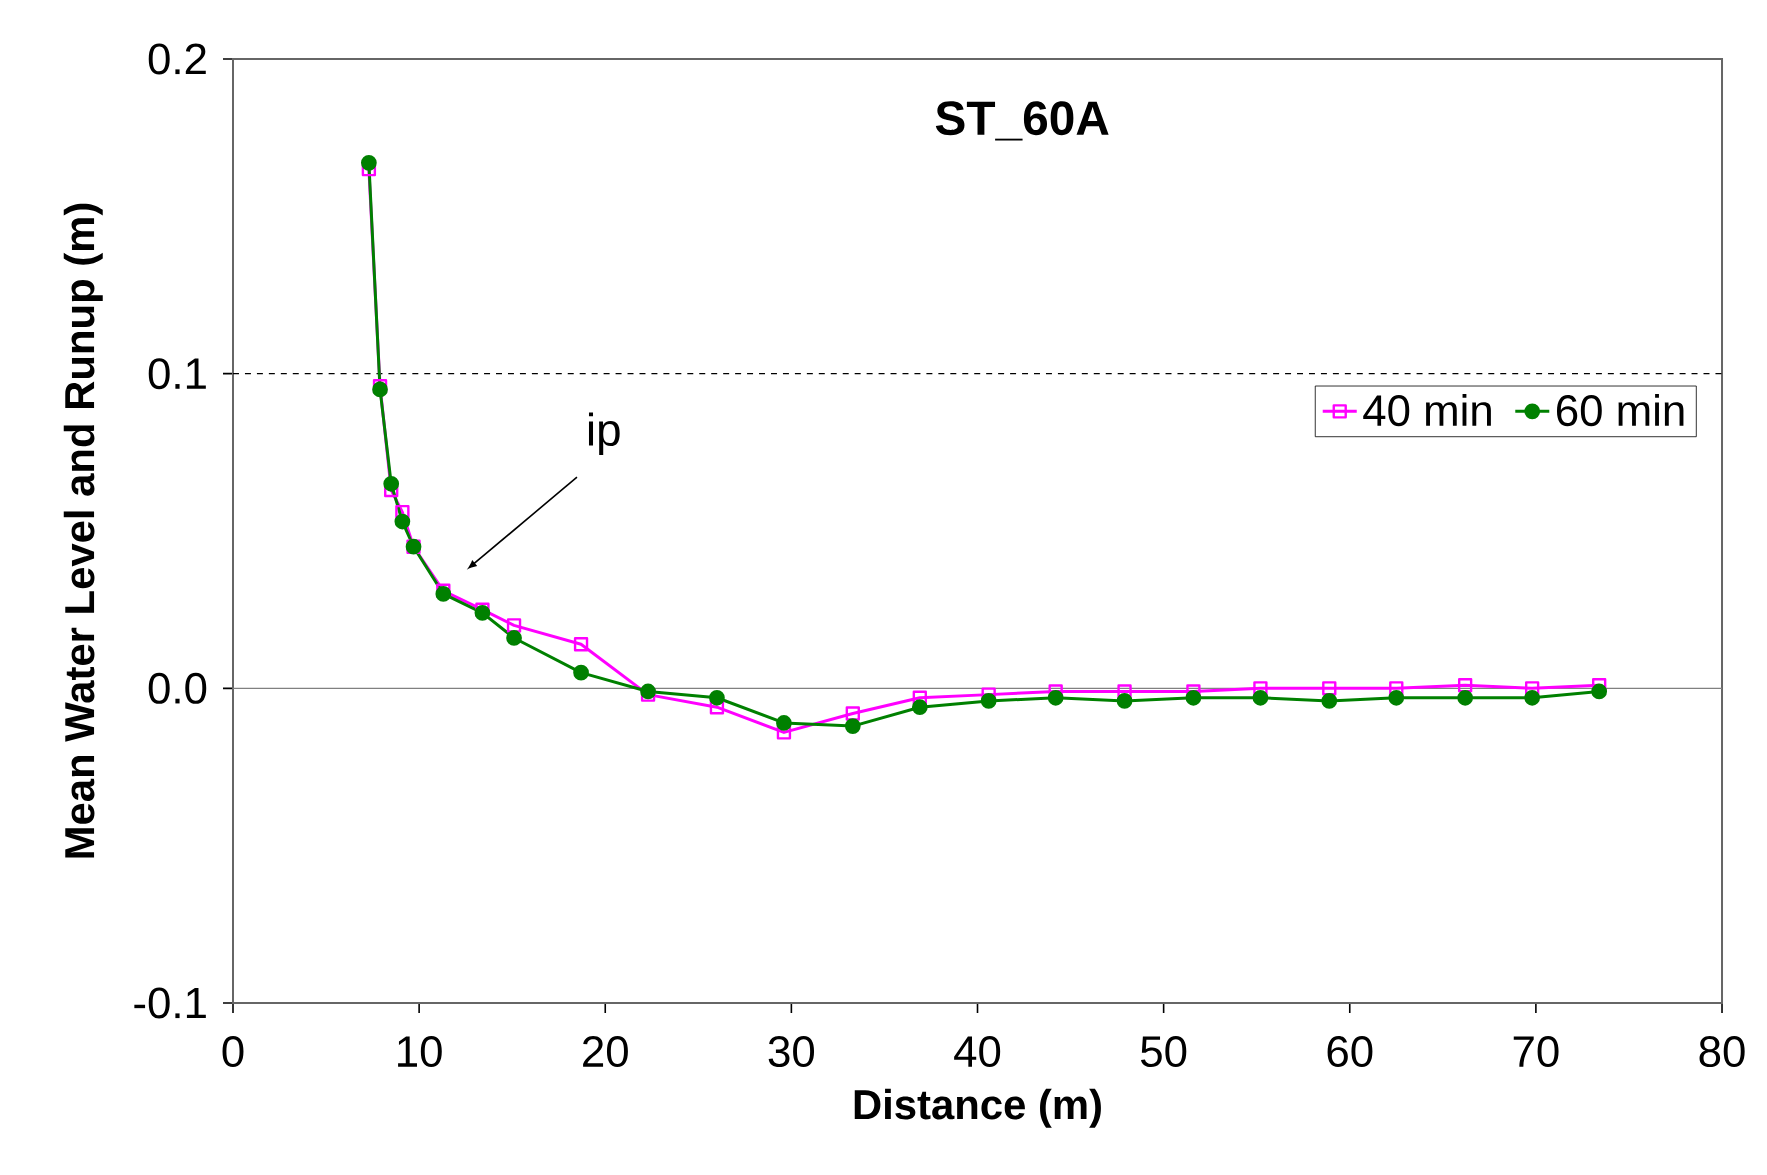 The height and width of the screenshot is (1175, 1767). What do you see at coordinates (1427, 410) in the screenshot?
I see `legend-label: 40 min` at bounding box center [1427, 410].